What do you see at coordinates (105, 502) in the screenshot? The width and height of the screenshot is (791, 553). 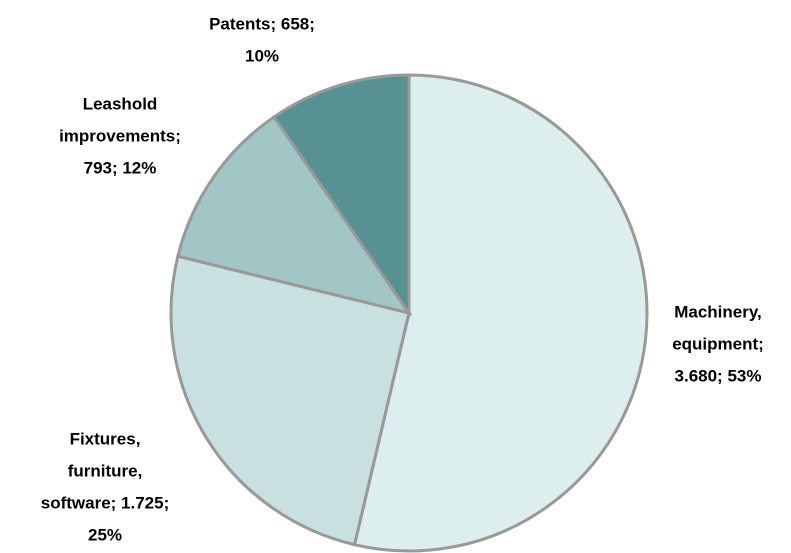 I see `slice-label: software; 1.725;` at bounding box center [105, 502].